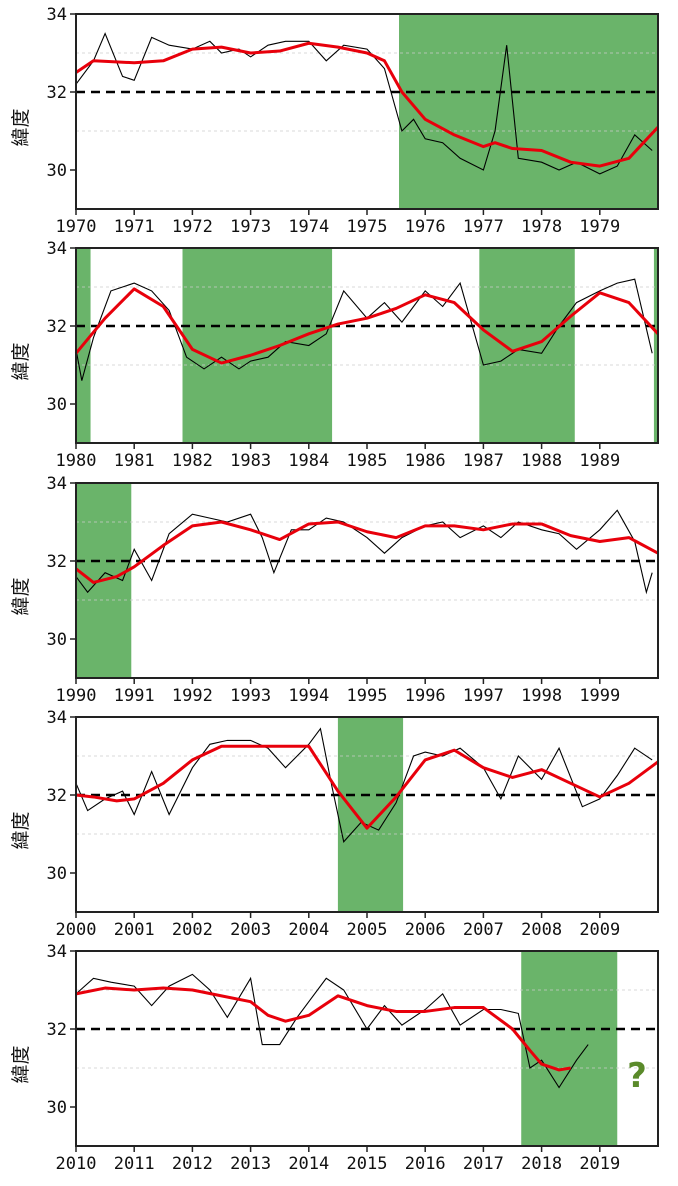 The height and width of the screenshot is (1186, 678). I want to click on x-tick-label: 2011, so click(134, 1164).